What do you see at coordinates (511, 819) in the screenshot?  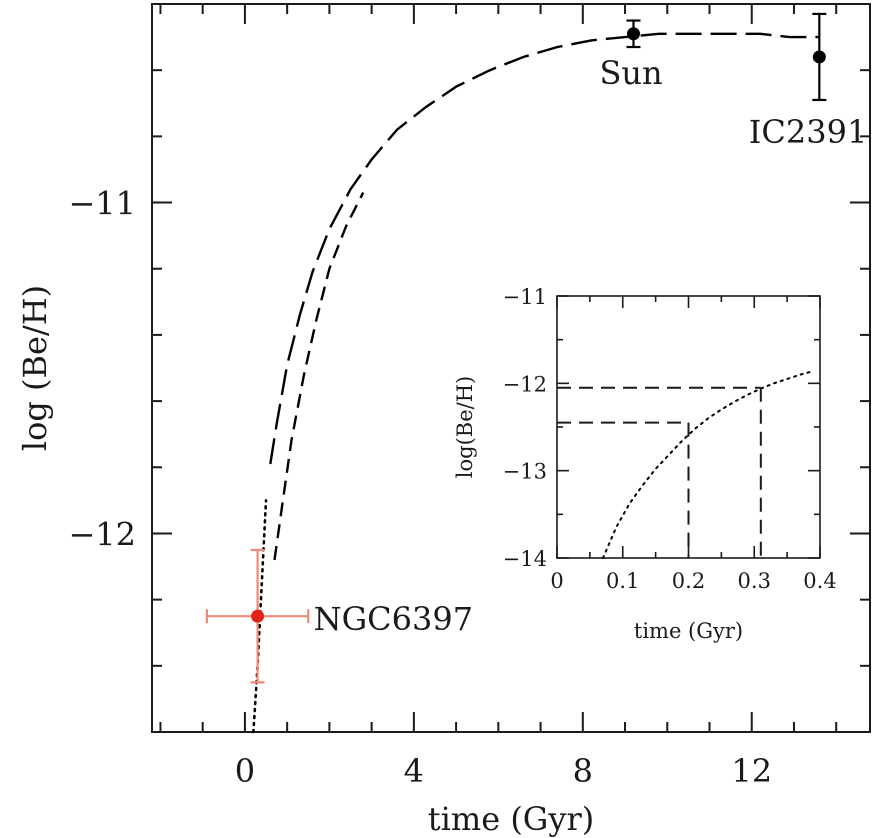 I see `main-x-axis-title: time (Gyr)` at bounding box center [511, 819].